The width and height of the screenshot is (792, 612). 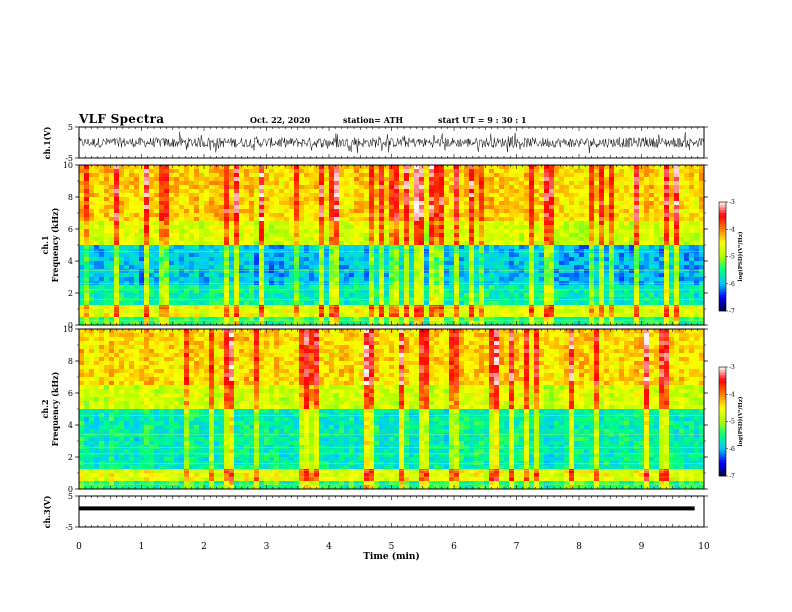 What do you see at coordinates (387, 508) in the screenshot?
I see `ch3-trace` at bounding box center [387, 508].